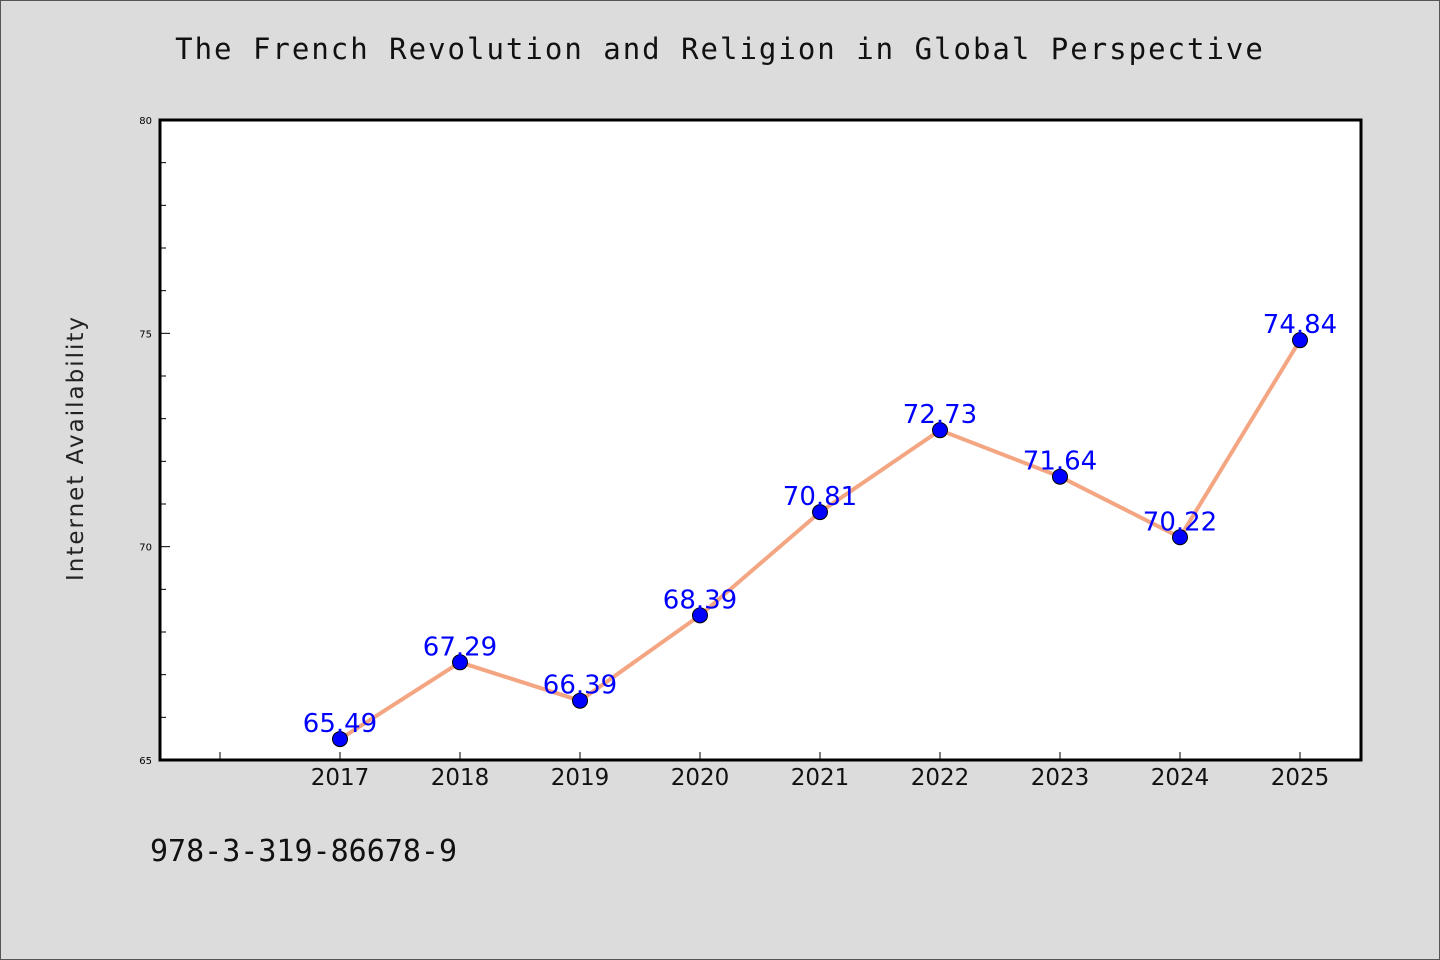  Describe the element at coordinates (1180, 778) in the screenshot. I see `x-tick-label: 2024` at that location.